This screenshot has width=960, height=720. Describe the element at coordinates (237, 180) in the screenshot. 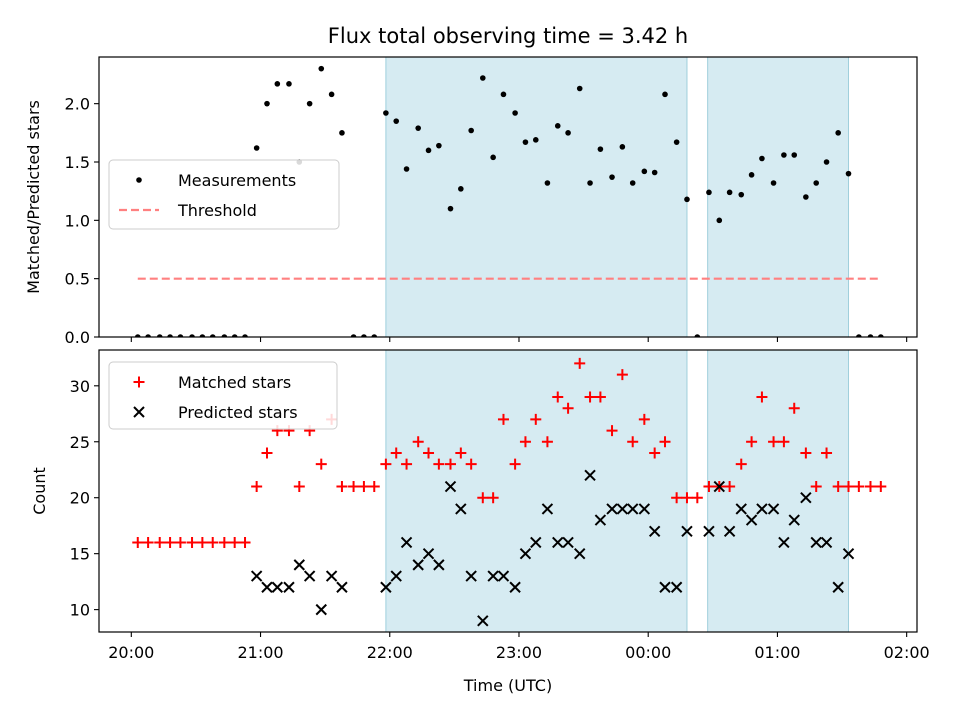

I see `legend-label: Measurements` at that location.